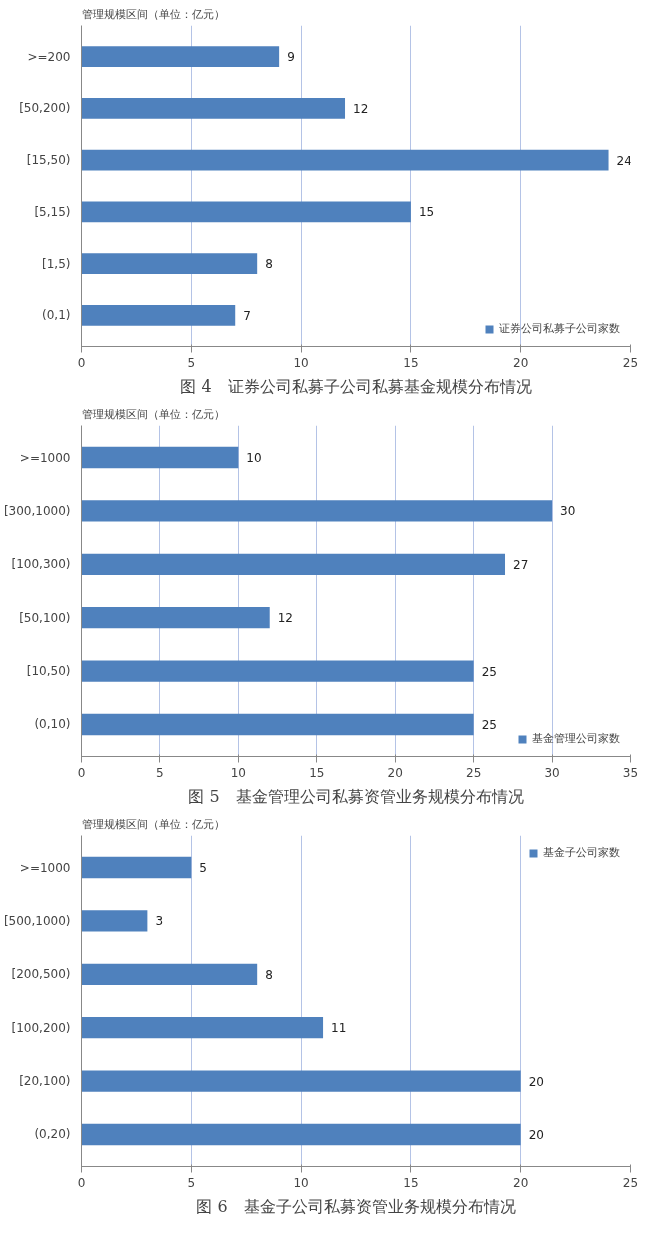 The image size is (667, 1242). Describe the element at coordinates (624, 160) in the screenshot. I see `data-label: 24` at that location.